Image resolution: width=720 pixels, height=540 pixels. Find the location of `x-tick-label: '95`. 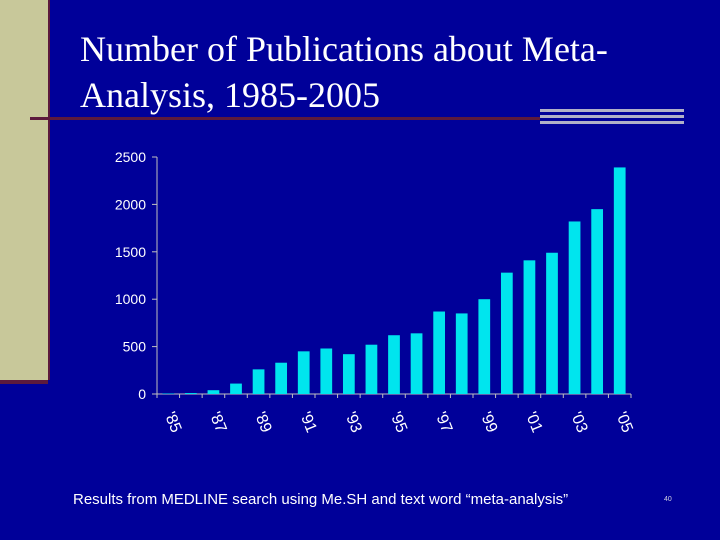

x-tick-label: '95 is located at coordinates (398, 422).